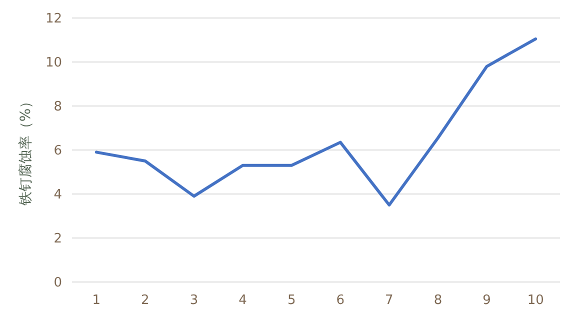  I want to click on x-tick-label: 9, so click(486, 300).